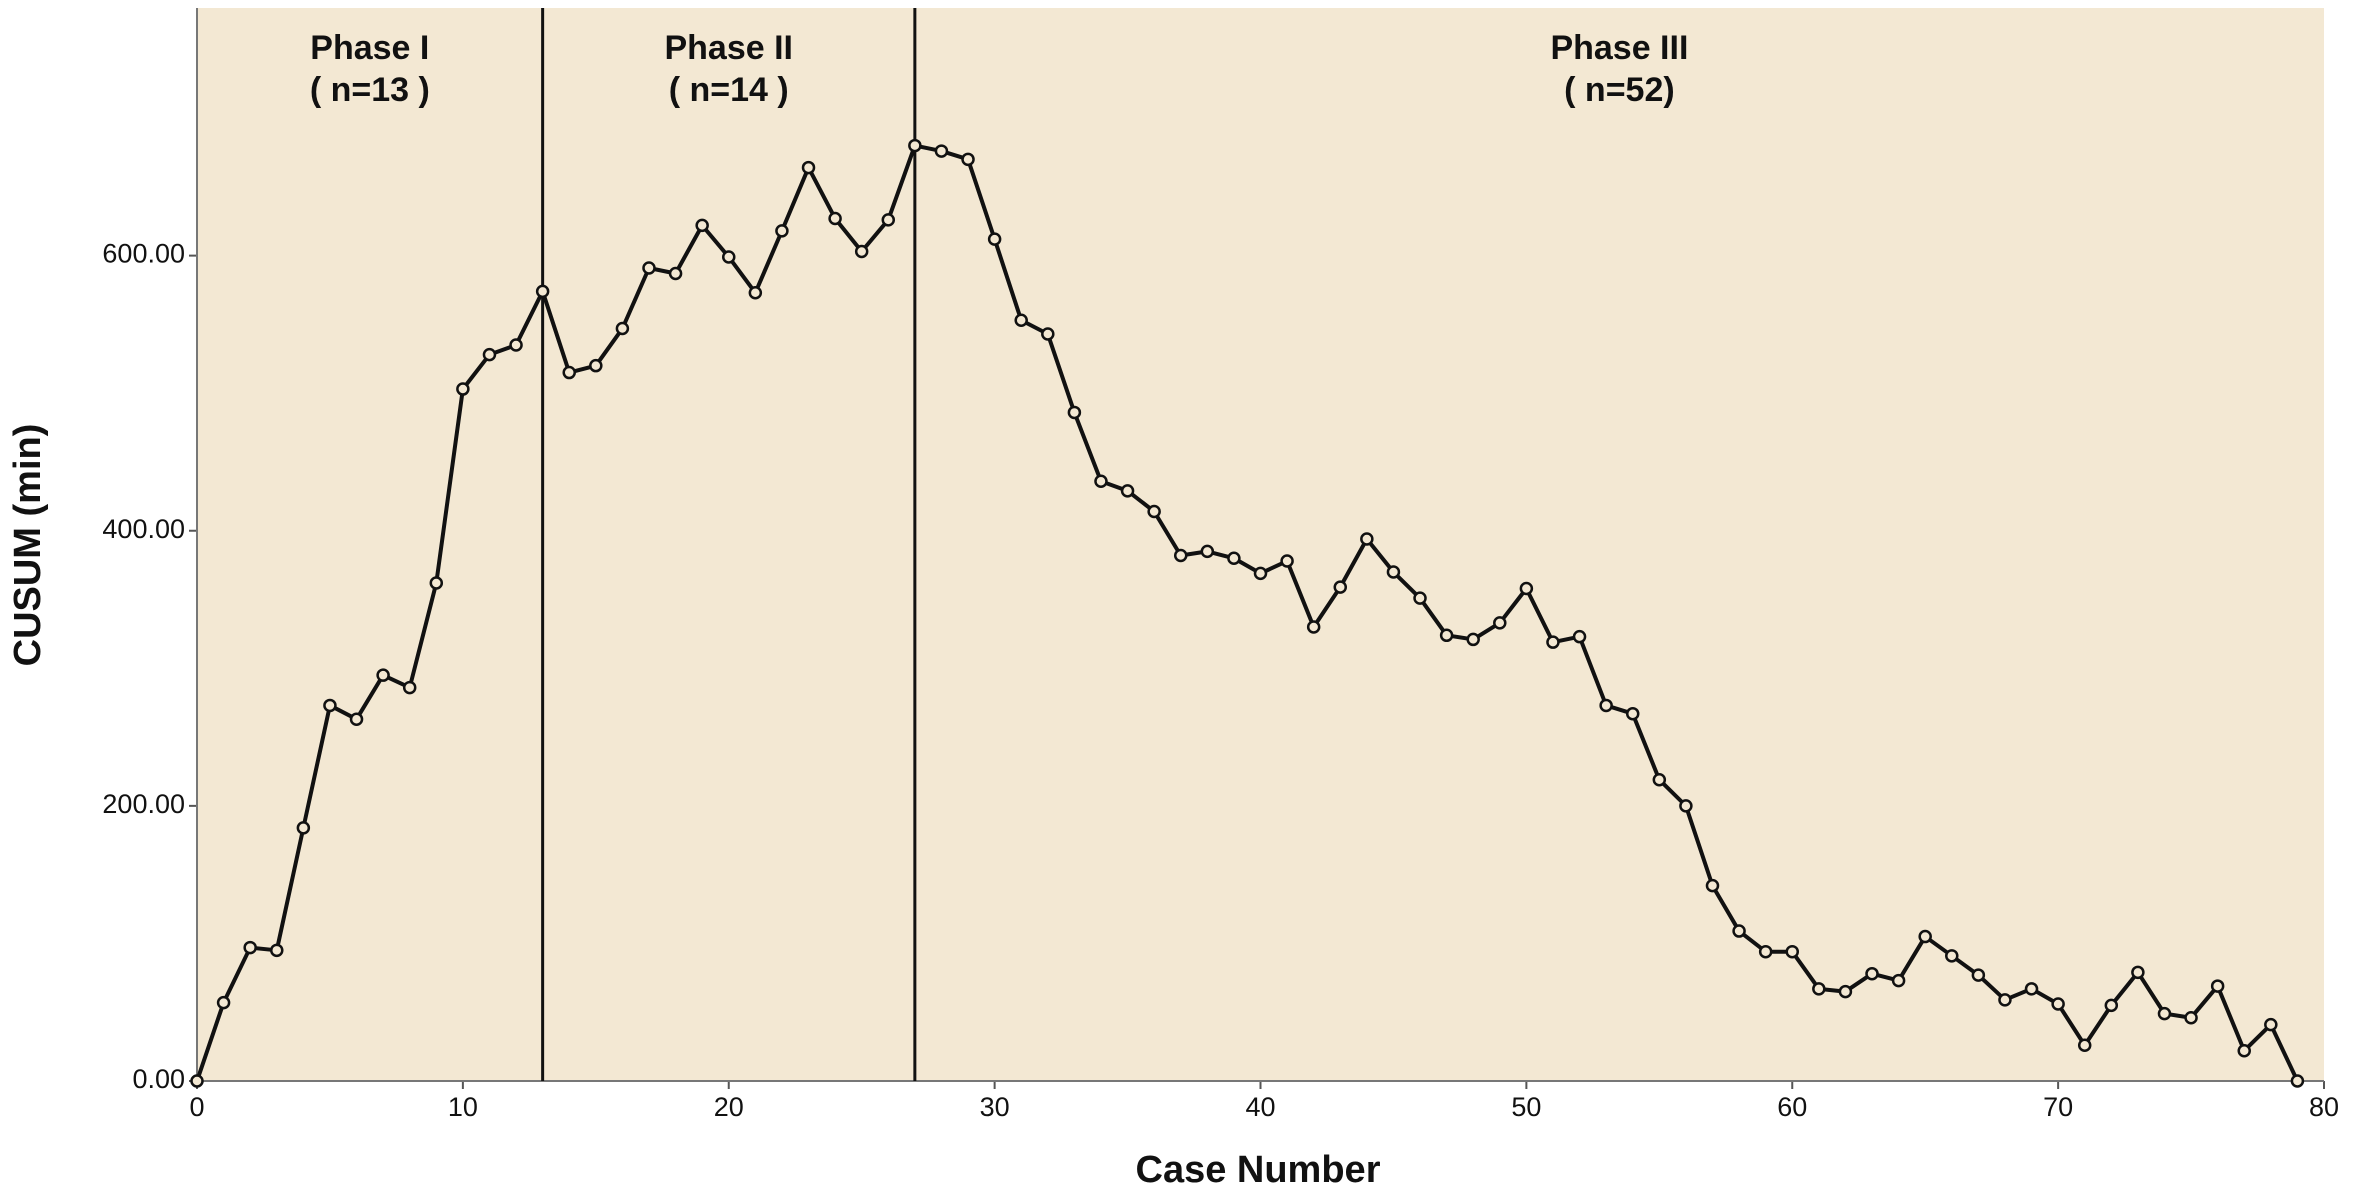 This screenshot has height=1196, width=2362. I want to click on y-tick-label: 600.00, so click(143, 254).